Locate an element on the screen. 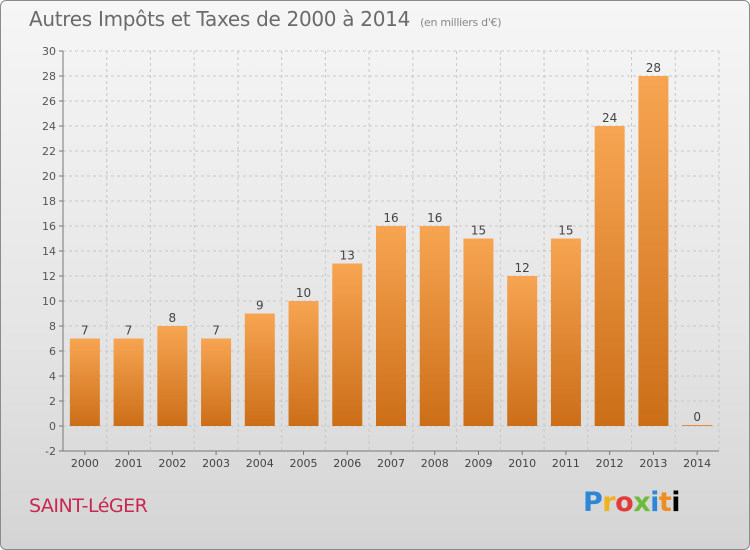  bar-value-label: 28 is located at coordinates (653, 68).